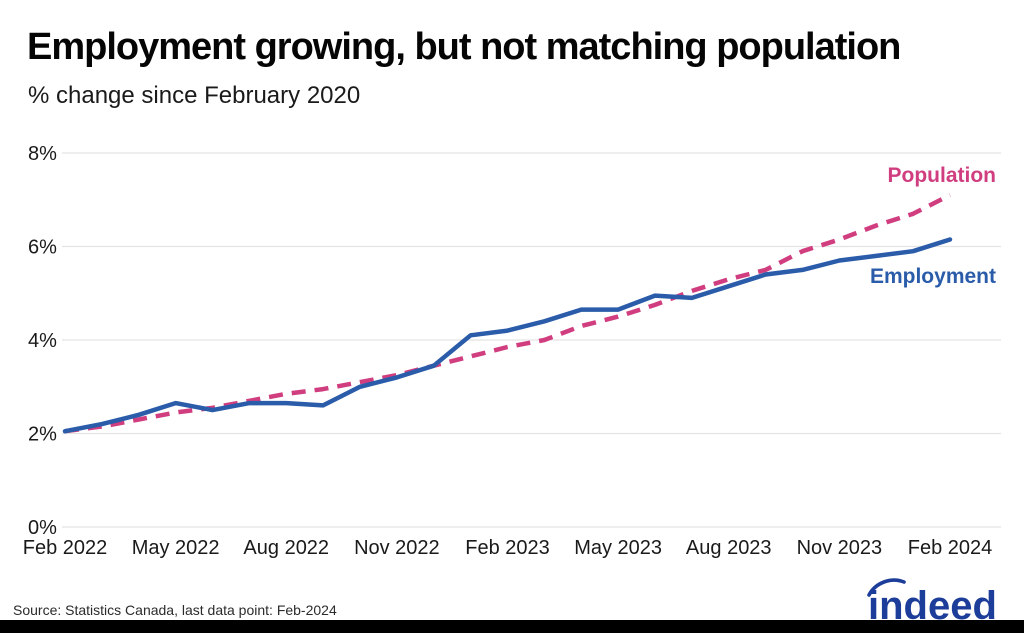 Image resolution: width=1024 pixels, height=633 pixels. Describe the element at coordinates (194, 95) in the screenshot. I see `chart-subtitle: % change since February 2020` at that location.